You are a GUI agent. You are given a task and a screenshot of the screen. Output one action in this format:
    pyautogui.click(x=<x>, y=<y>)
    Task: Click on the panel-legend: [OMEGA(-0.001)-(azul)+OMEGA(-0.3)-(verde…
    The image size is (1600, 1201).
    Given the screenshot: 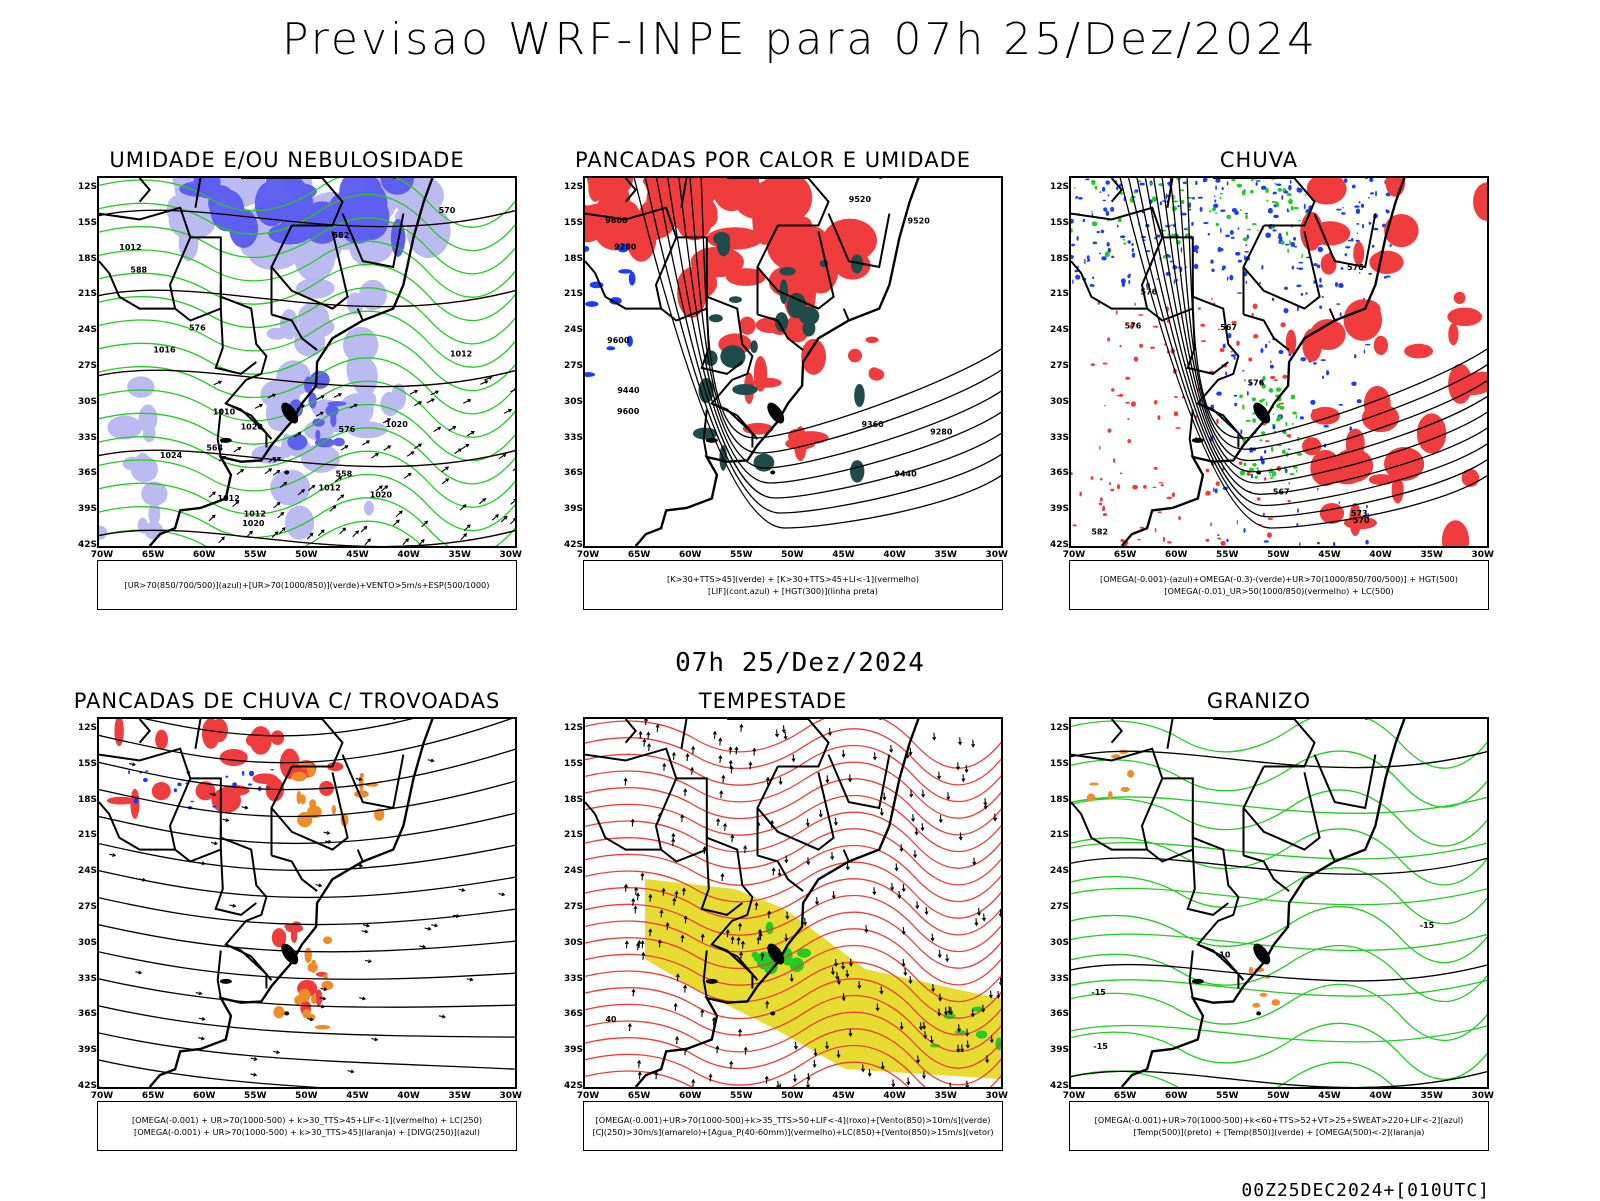 What is the action you would take?
    pyautogui.click(x=1279, y=585)
    